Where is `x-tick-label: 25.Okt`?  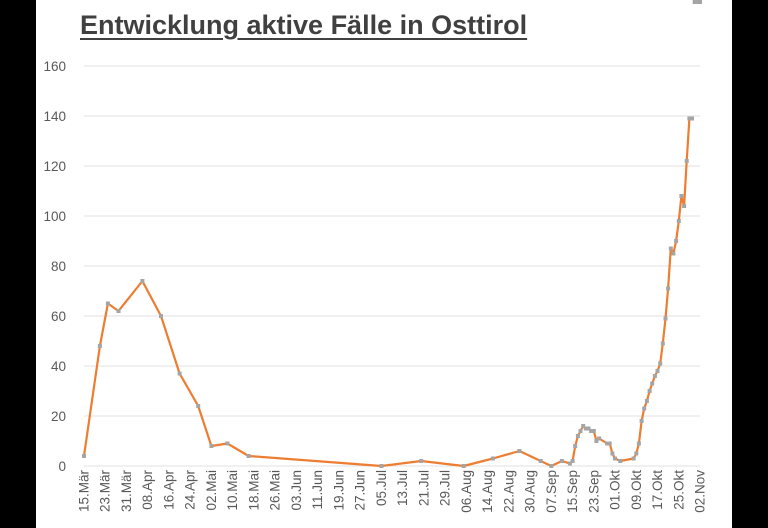
x-tick-label: 25.Okt is located at coordinates (678, 490).